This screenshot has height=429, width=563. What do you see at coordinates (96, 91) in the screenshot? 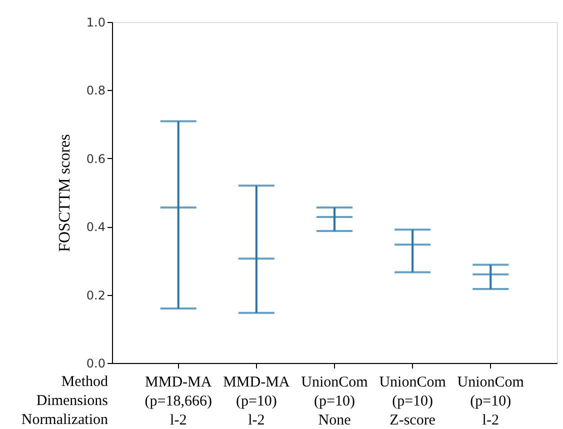
I see `y-tick-label: 0.8` at bounding box center [96, 91].